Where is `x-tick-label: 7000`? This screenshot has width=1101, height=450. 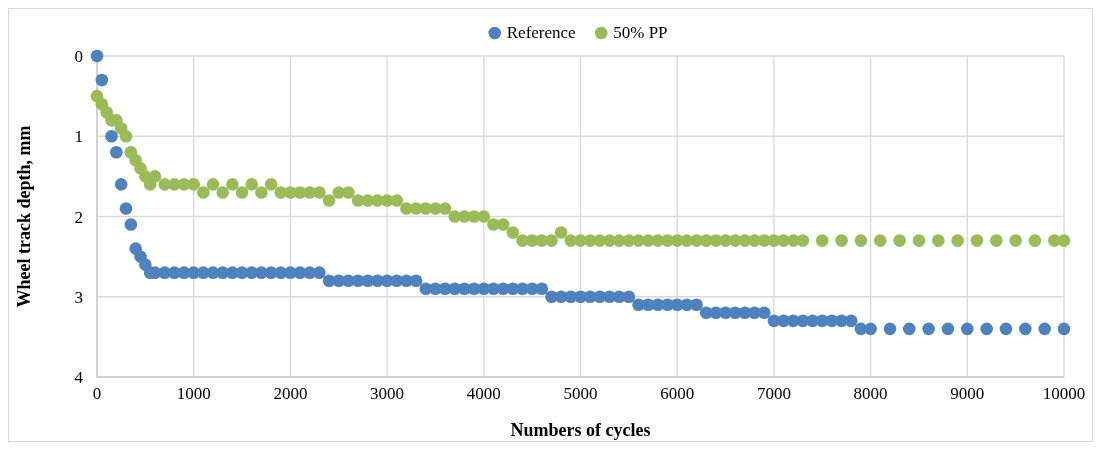
x-tick-label: 7000 is located at coordinates (773, 393).